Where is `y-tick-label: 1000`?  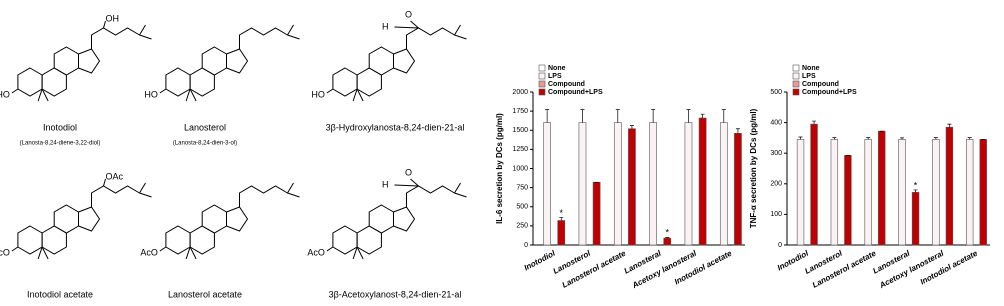
y-tick-label: 1000 is located at coordinates (520, 168).